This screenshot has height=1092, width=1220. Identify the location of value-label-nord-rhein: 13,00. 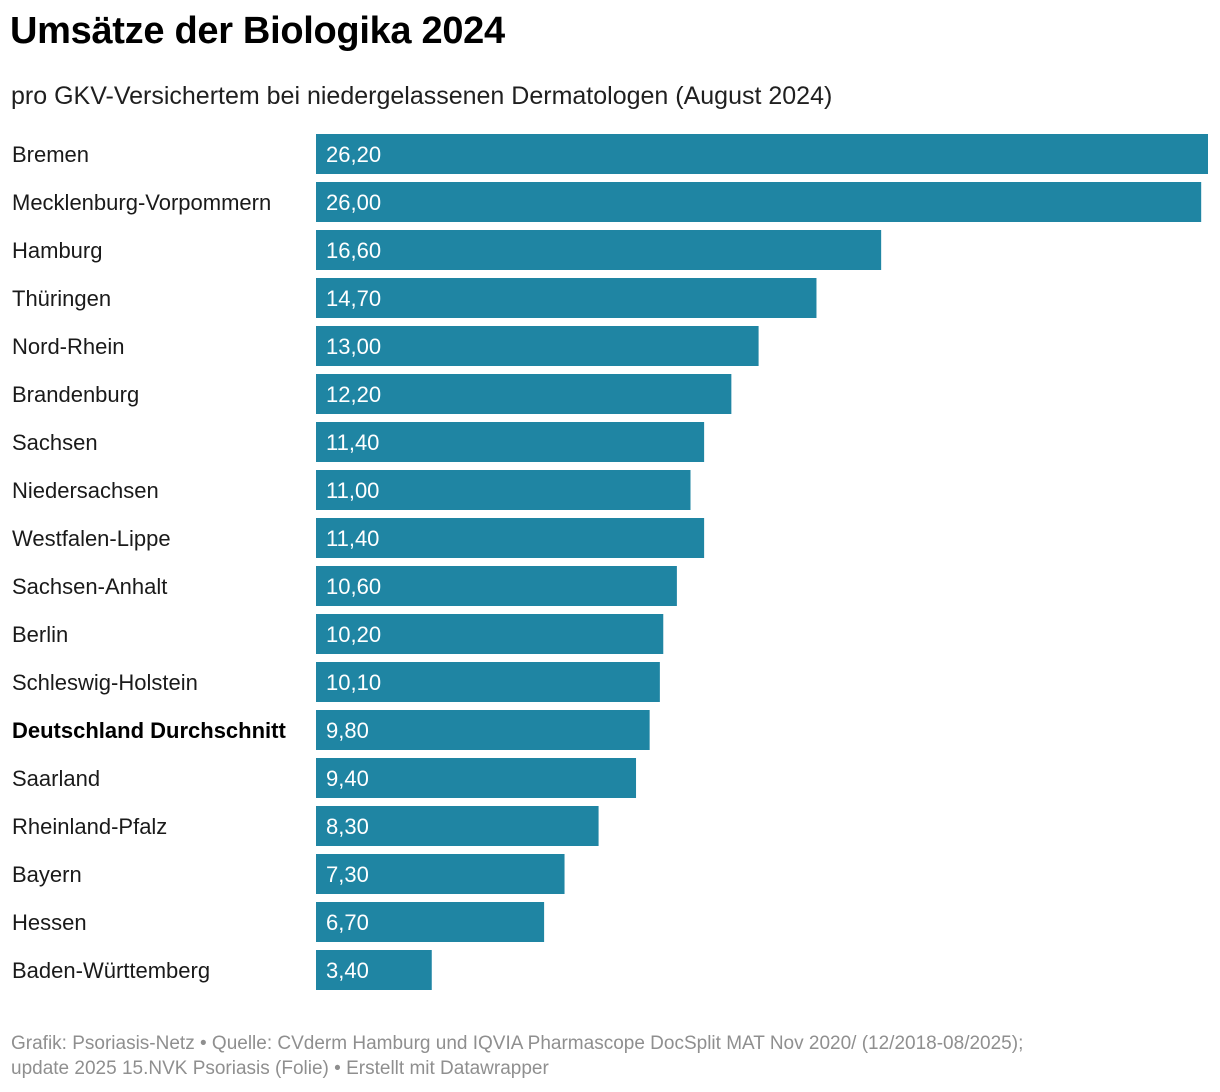
(353, 346).